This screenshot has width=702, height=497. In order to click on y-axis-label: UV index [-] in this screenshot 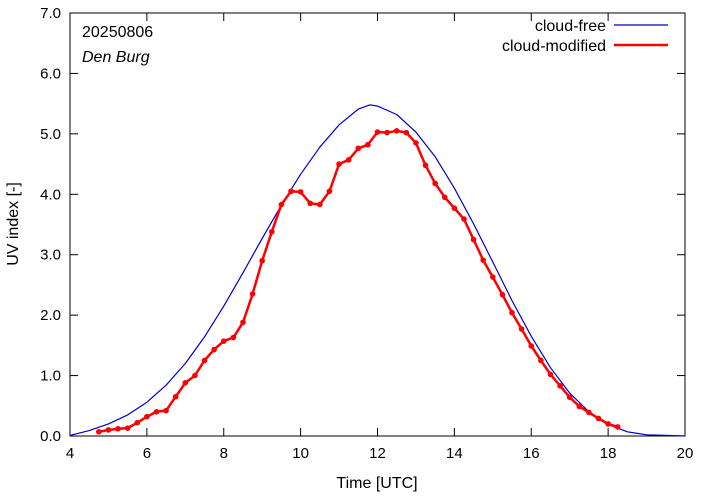, I will do `click(13, 224)`.